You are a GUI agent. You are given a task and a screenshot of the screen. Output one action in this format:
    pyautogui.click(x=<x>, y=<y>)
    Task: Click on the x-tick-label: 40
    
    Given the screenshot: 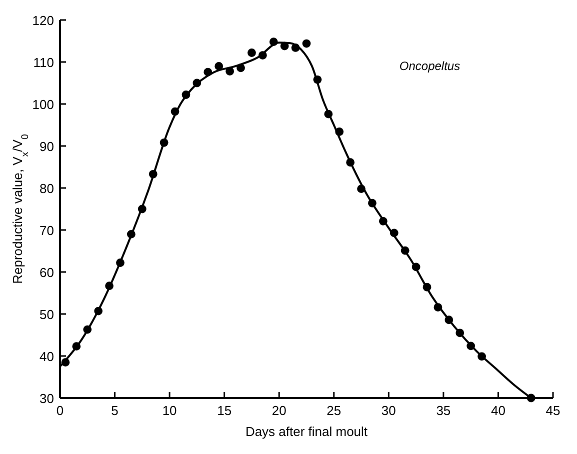 What is the action you would take?
    pyautogui.click(x=498, y=410)
    